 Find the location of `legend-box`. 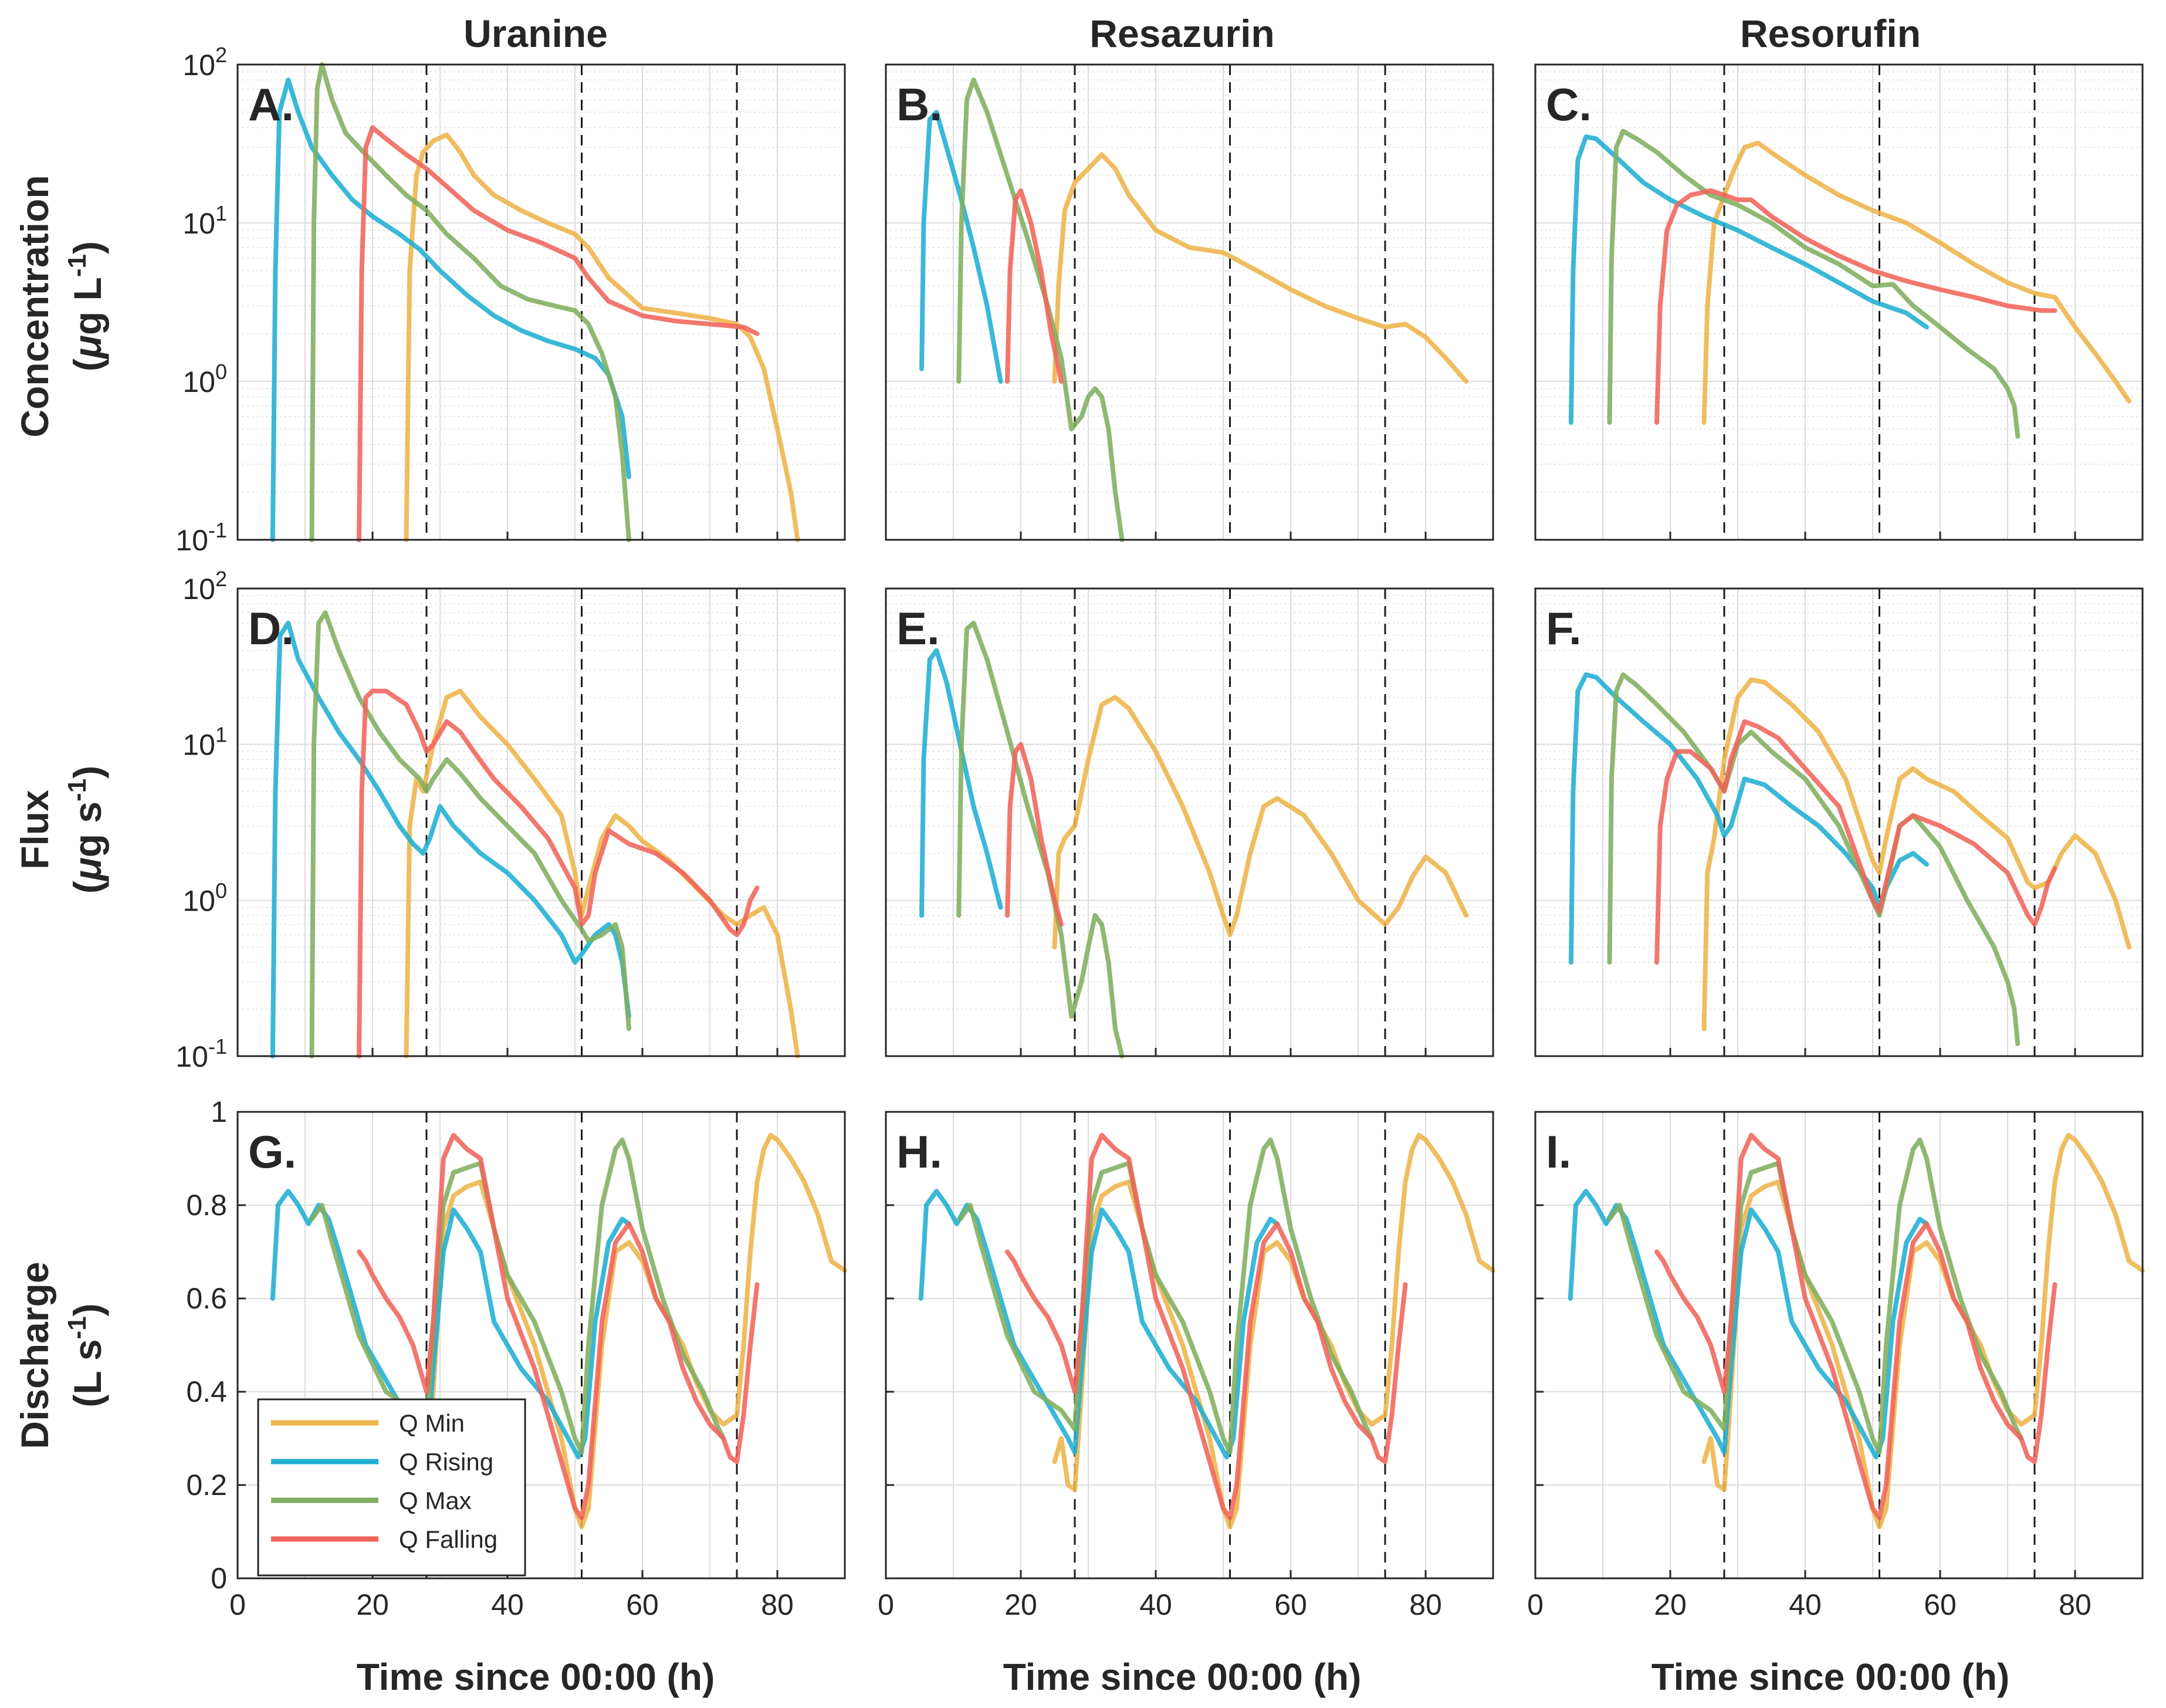

legend-box is located at coordinates (391, 1488).